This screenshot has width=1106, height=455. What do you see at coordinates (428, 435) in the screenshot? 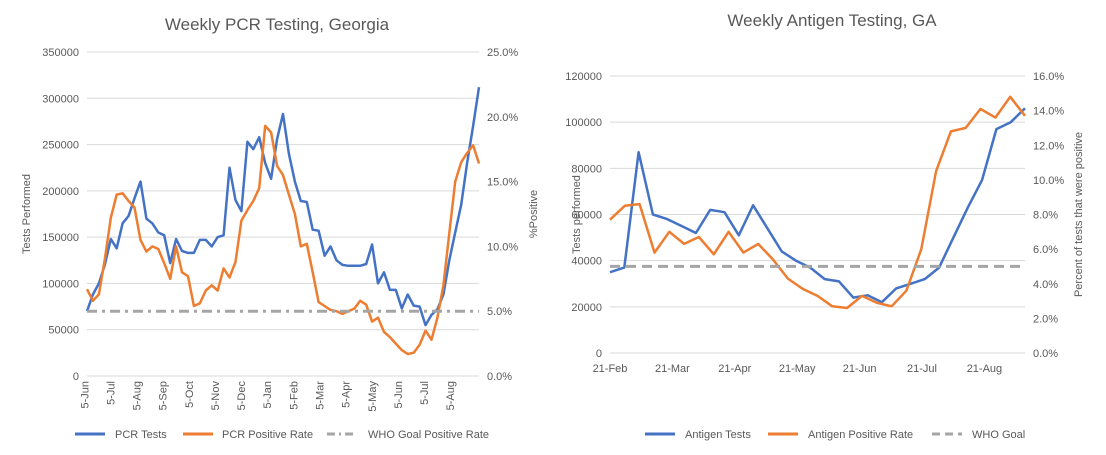
I see `legend-entry: WHO Goal Positive Rate` at bounding box center [428, 435].